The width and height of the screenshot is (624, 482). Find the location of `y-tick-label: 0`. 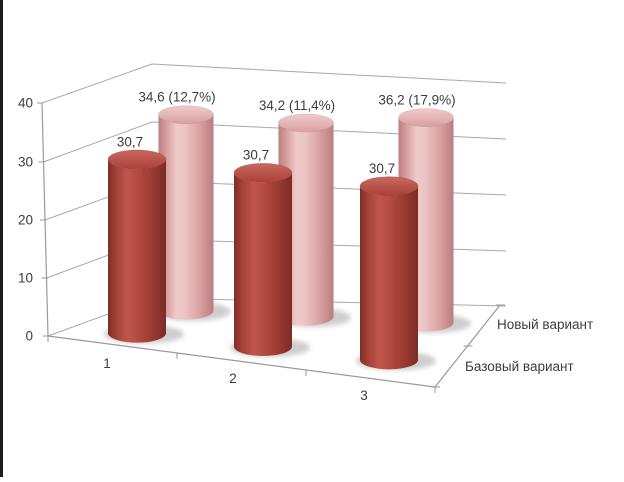

y-tick-label: 0 is located at coordinates (29, 336).